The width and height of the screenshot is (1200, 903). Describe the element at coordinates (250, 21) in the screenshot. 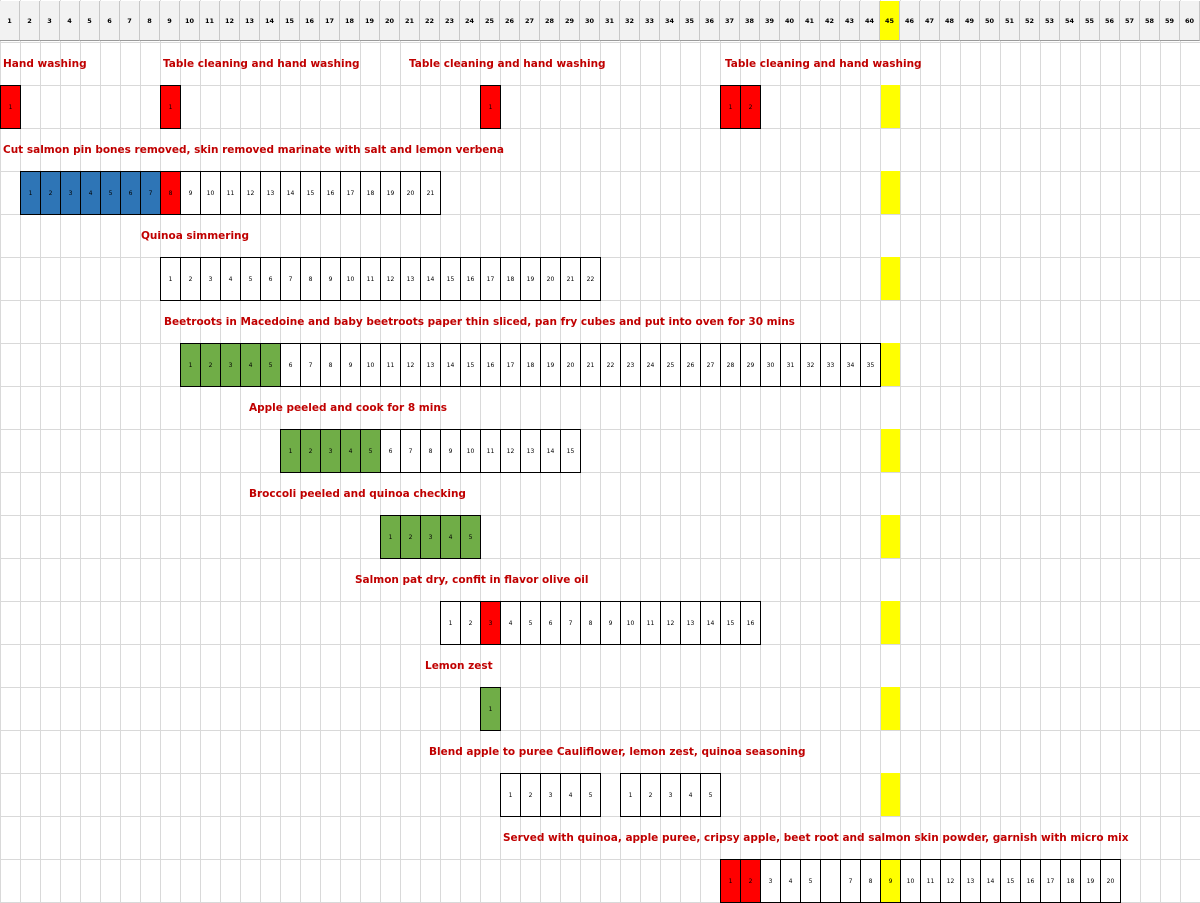

I see `column-header: 13` at that location.